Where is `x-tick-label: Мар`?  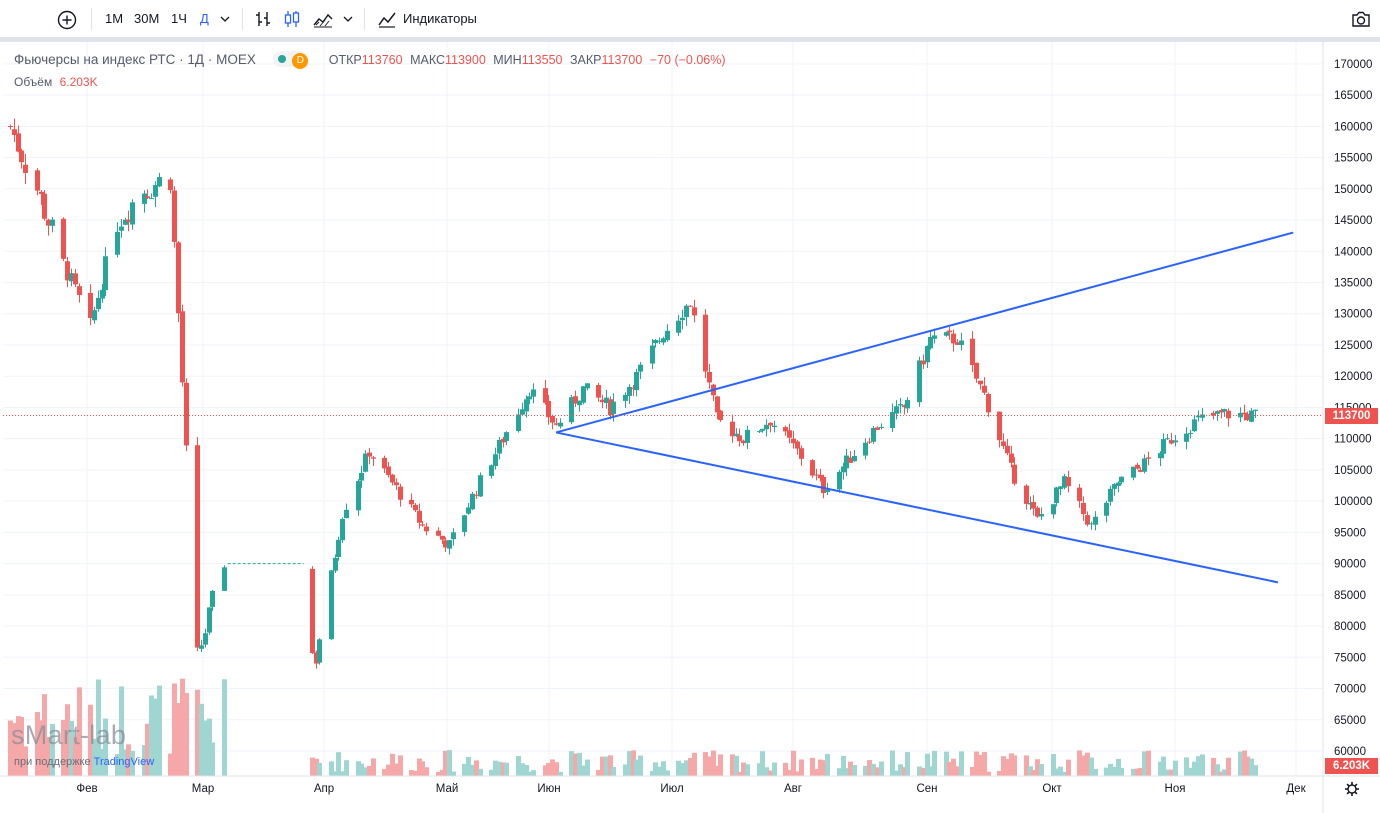
x-tick-label: Мар is located at coordinates (203, 789).